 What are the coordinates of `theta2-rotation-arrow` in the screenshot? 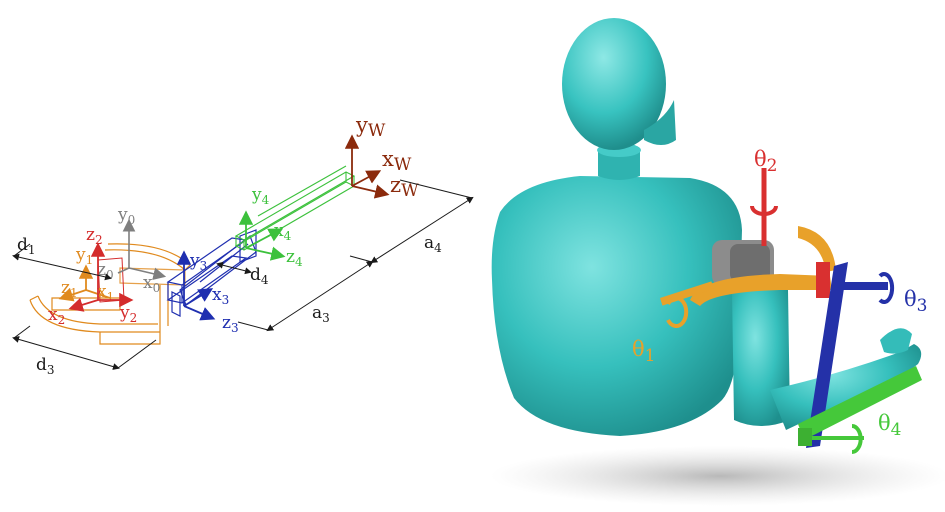 It's located at (764, 210).